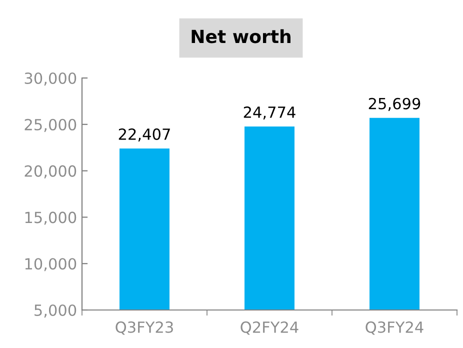 Image resolution: width=463 pixels, height=348 pixels. I want to click on x-tick-label: Q3FY23, so click(144, 328).